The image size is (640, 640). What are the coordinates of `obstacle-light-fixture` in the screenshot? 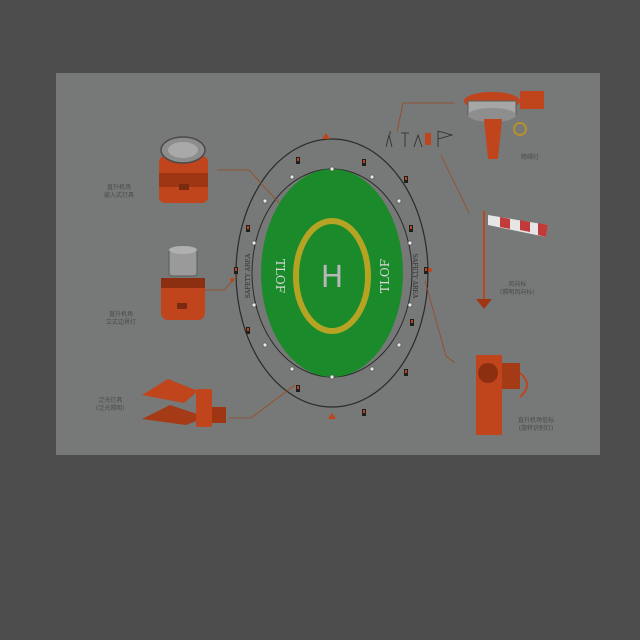 It's located at (504, 125).